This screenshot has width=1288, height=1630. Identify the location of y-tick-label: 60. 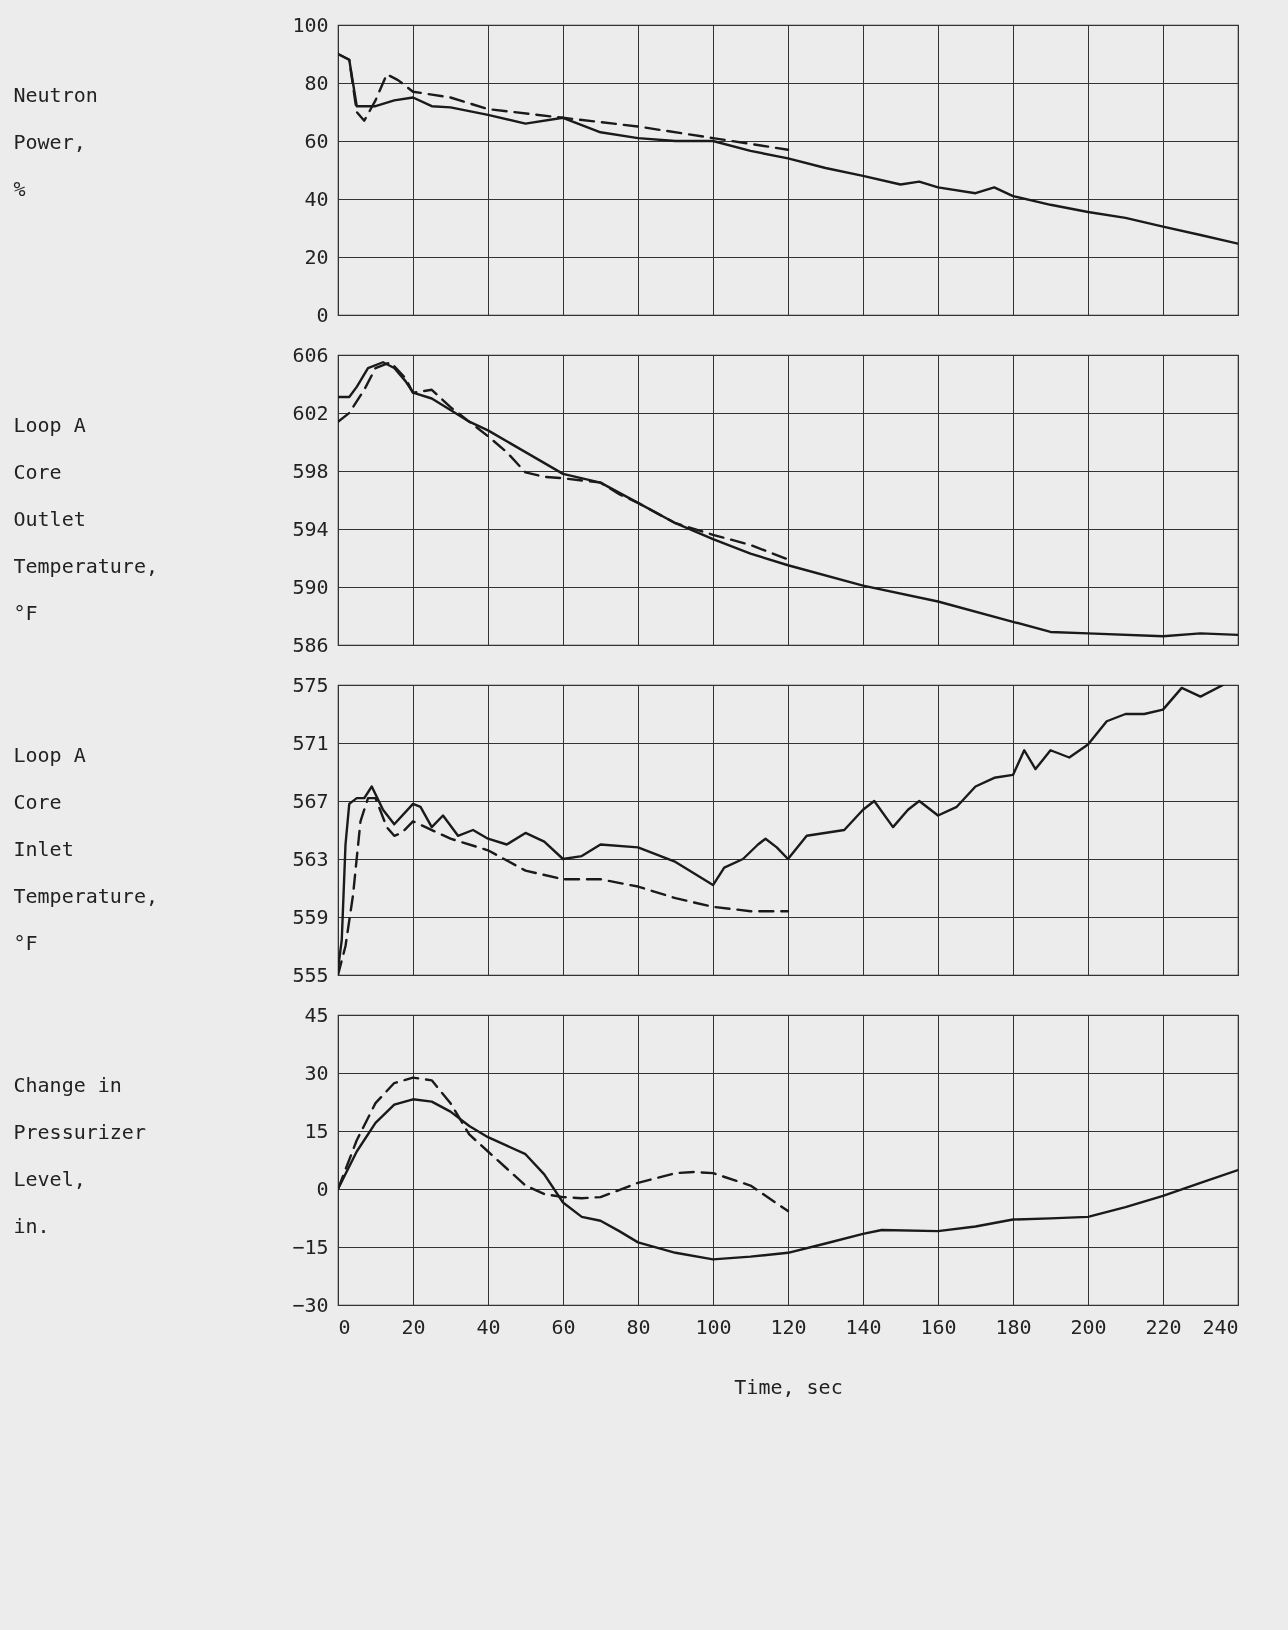
(316, 140).